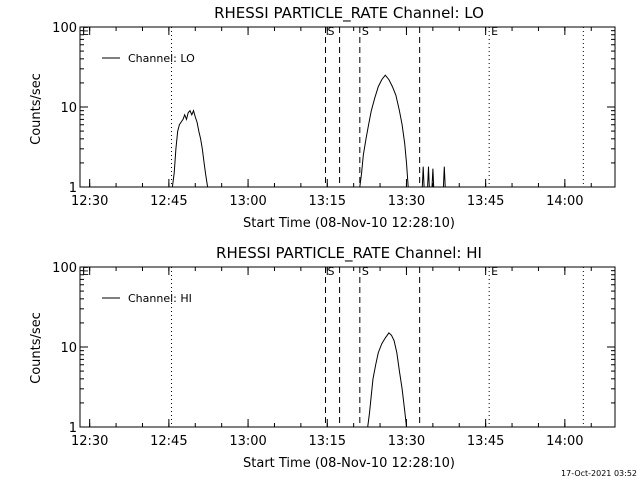 The width and height of the screenshot is (640, 480). I want to click on legend-label: Channel: LO, so click(161, 58).